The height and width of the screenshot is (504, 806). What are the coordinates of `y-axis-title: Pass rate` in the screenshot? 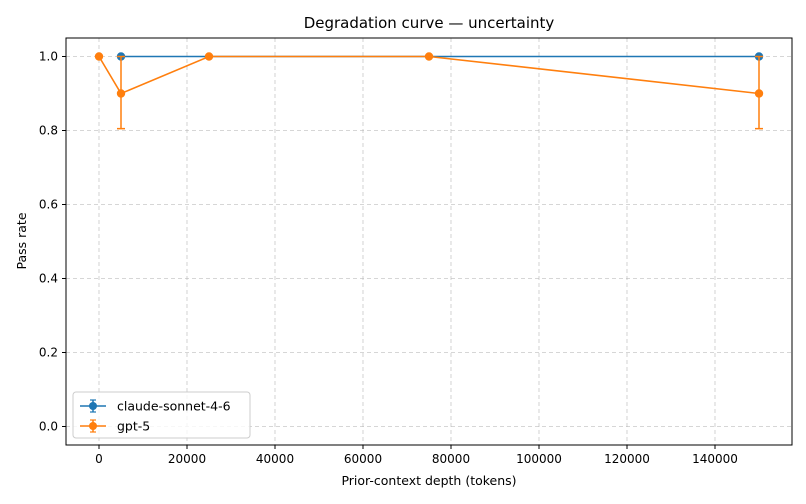 It's located at (21, 240).